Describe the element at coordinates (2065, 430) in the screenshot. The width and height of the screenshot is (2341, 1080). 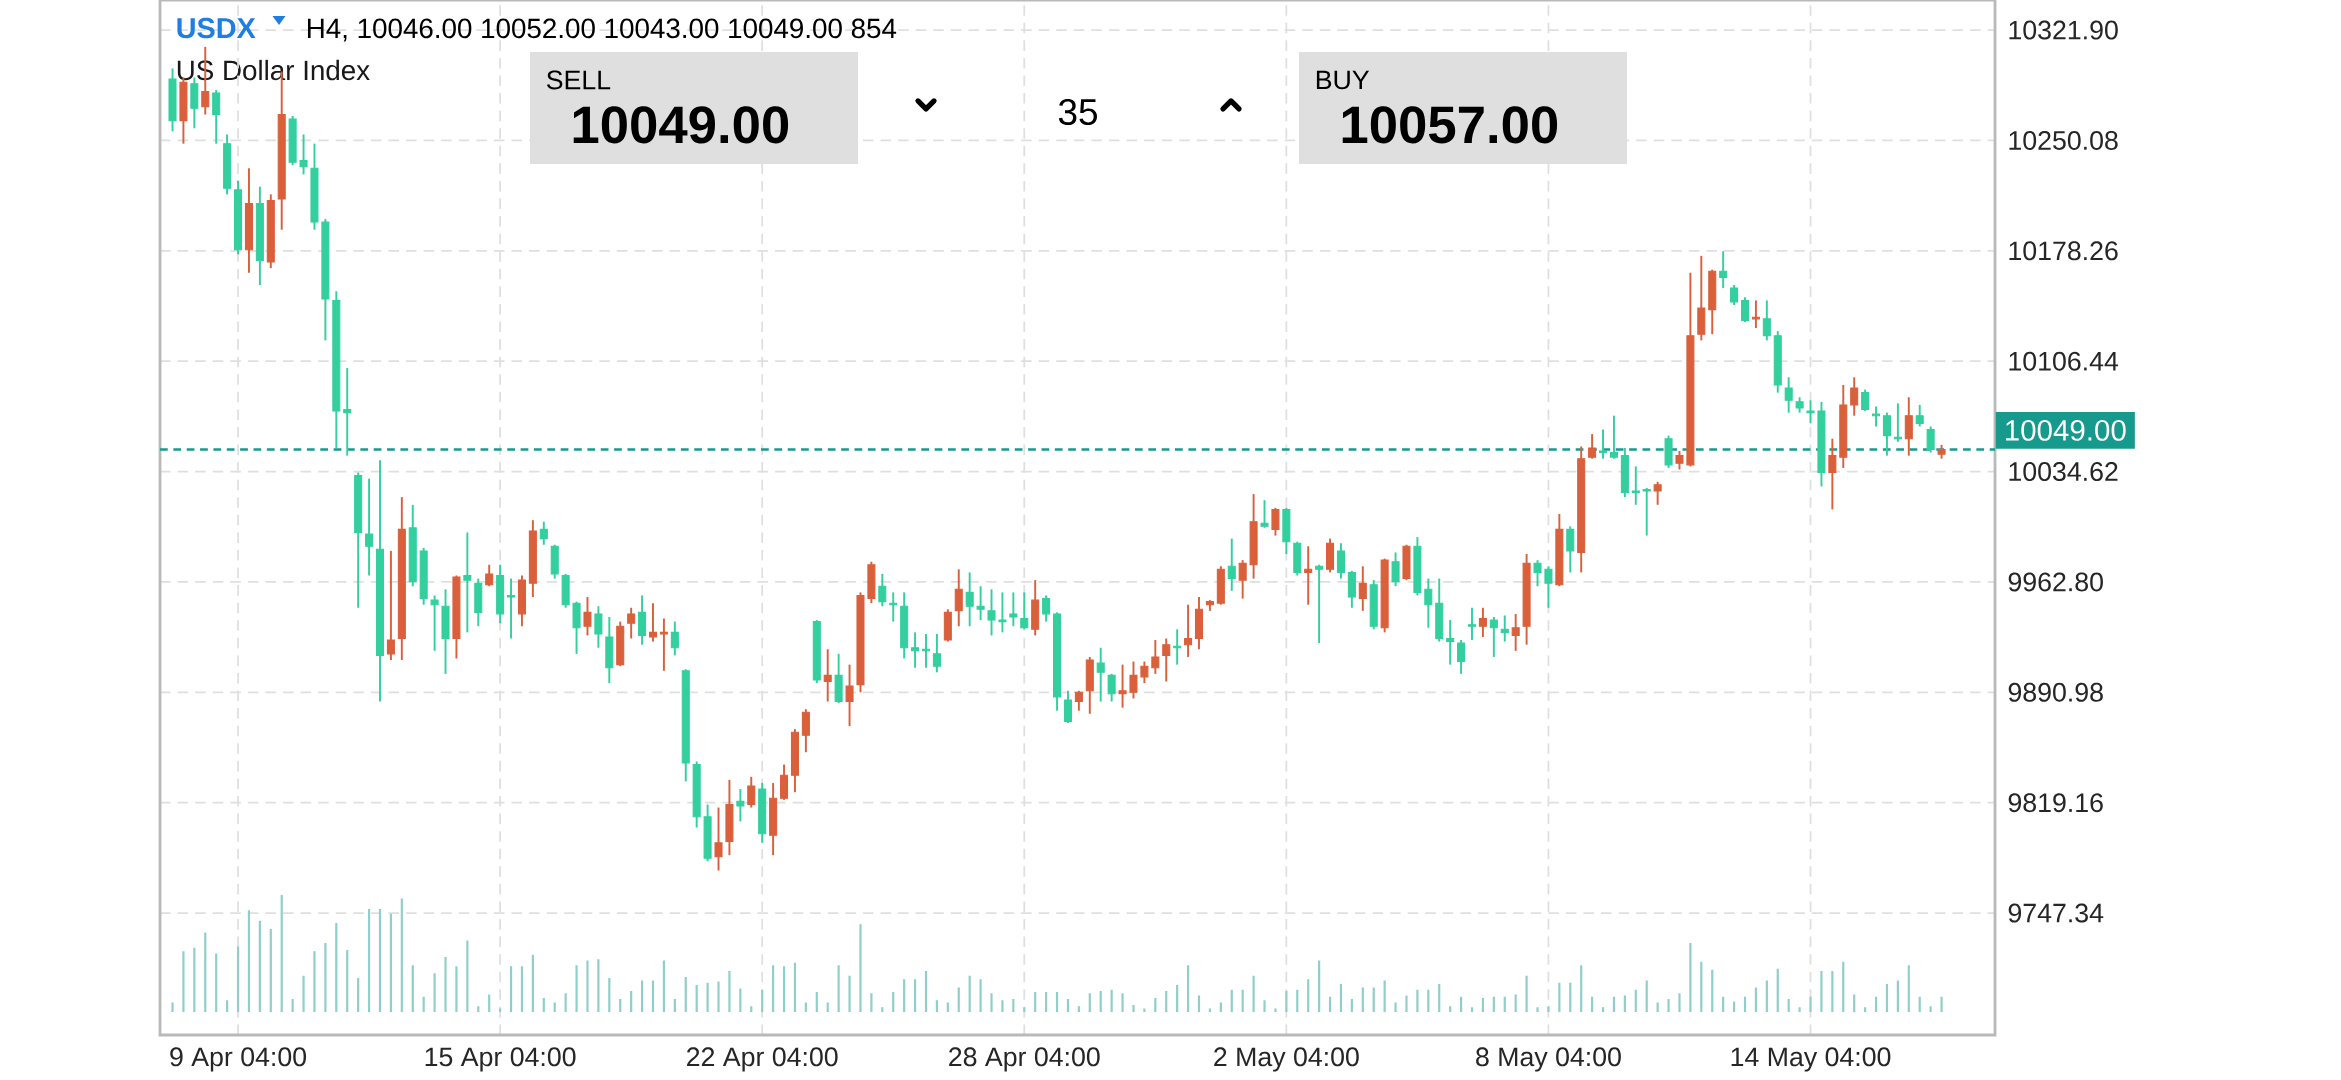
I see `ref-line-label: 10049.00` at that location.